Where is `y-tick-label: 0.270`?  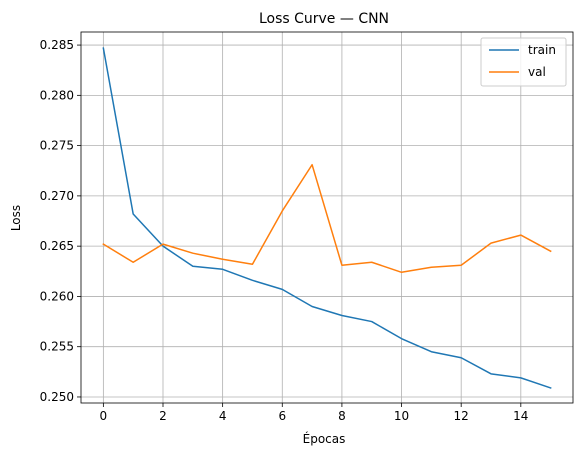 y-tick-label: 0.270 is located at coordinates (57, 196).